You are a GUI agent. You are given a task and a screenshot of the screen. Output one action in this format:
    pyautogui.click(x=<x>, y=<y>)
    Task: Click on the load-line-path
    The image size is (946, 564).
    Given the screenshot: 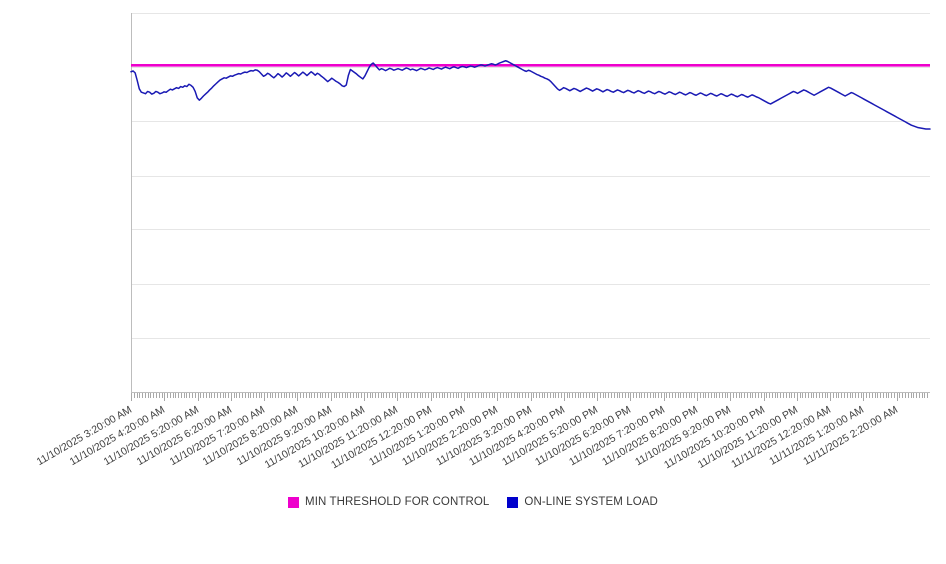 What is the action you would take?
    pyautogui.click(x=530, y=95)
    